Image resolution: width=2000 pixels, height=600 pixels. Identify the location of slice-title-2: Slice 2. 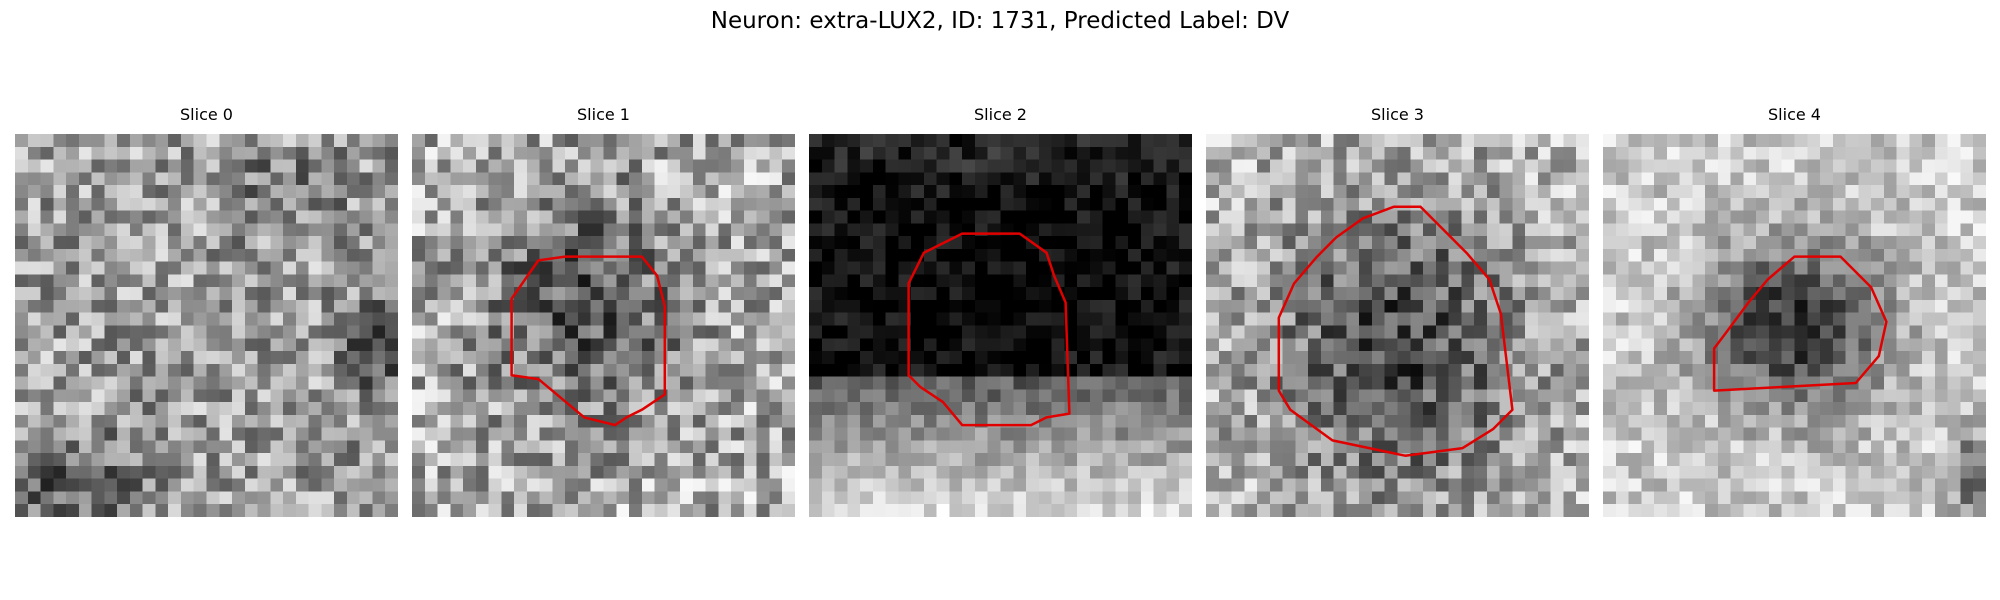
(1000, 114).